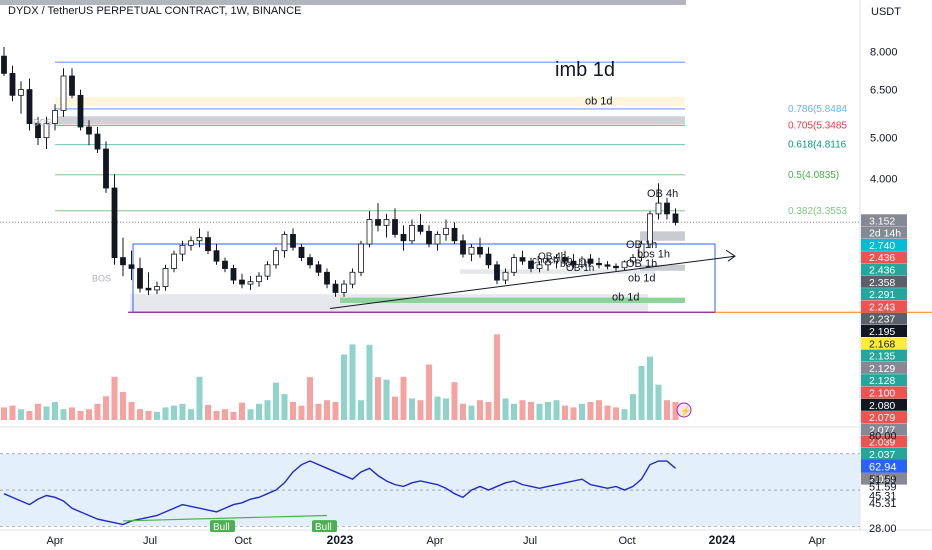 The image size is (932, 550). I want to click on x-tick-label: Jul, so click(530, 541).